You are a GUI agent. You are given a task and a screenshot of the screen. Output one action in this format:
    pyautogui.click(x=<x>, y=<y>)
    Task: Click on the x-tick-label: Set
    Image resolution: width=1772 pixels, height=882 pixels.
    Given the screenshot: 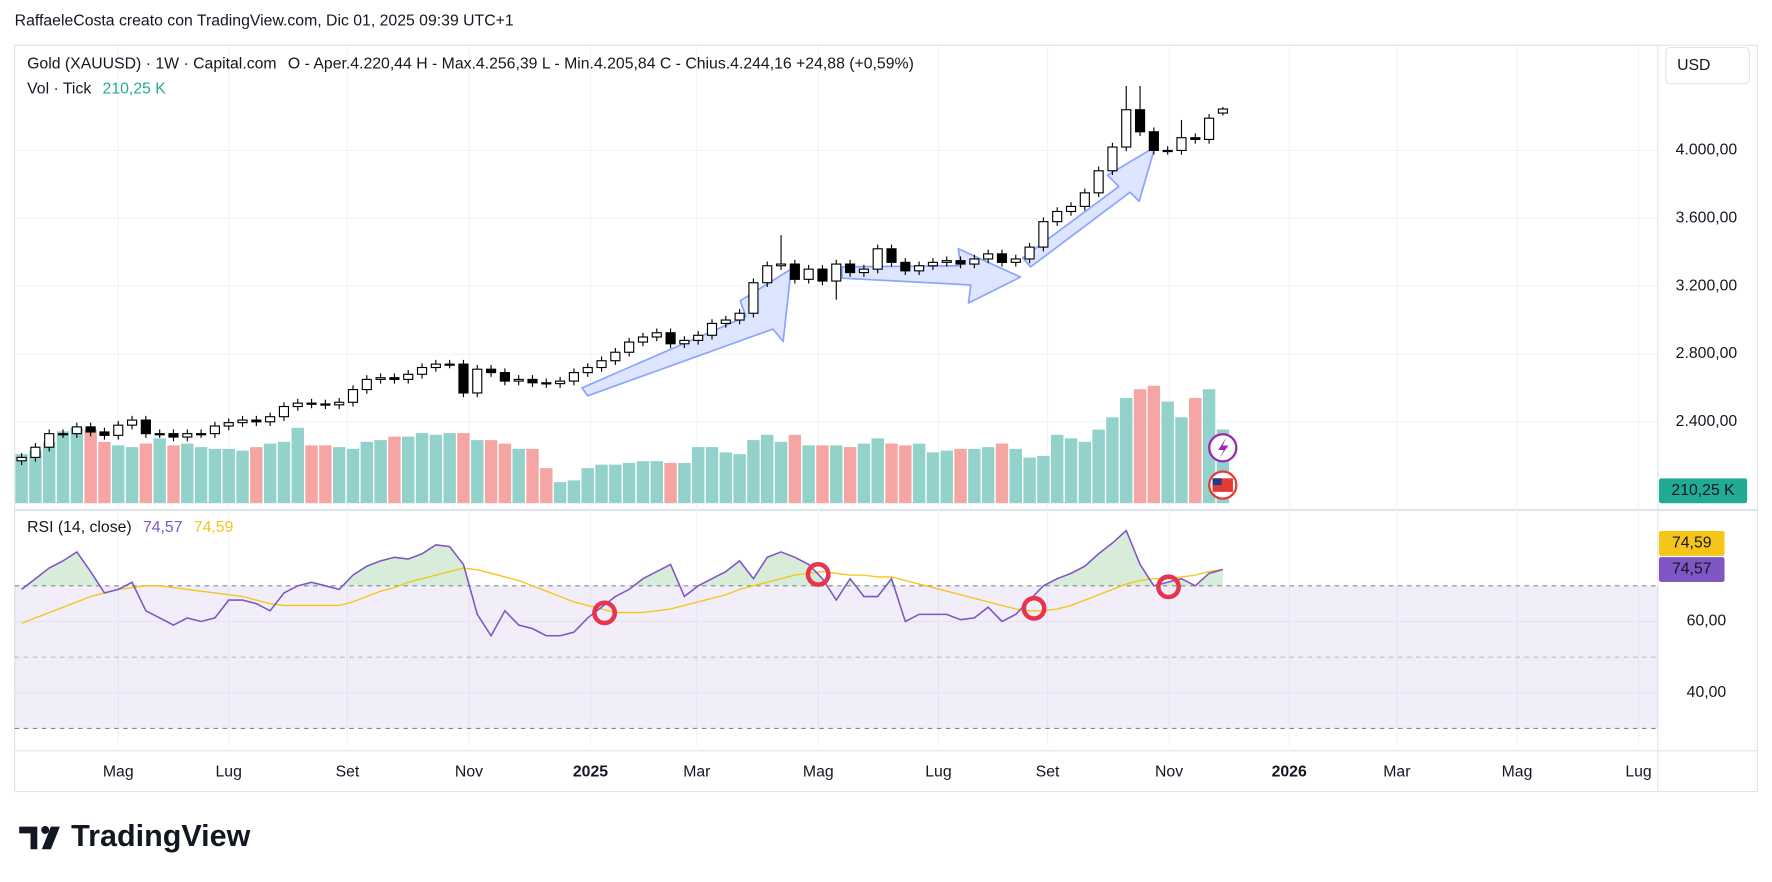 What is the action you would take?
    pyautogui.click(x=1048, y=771)
    